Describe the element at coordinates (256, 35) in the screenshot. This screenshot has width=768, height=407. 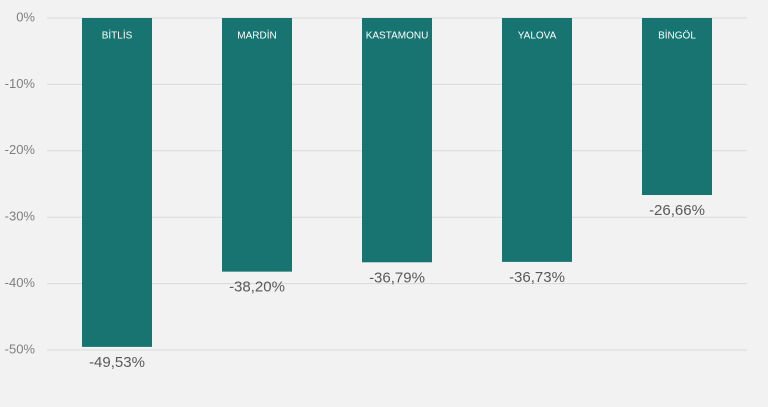
I see `category-label: MARDİN` at that location.